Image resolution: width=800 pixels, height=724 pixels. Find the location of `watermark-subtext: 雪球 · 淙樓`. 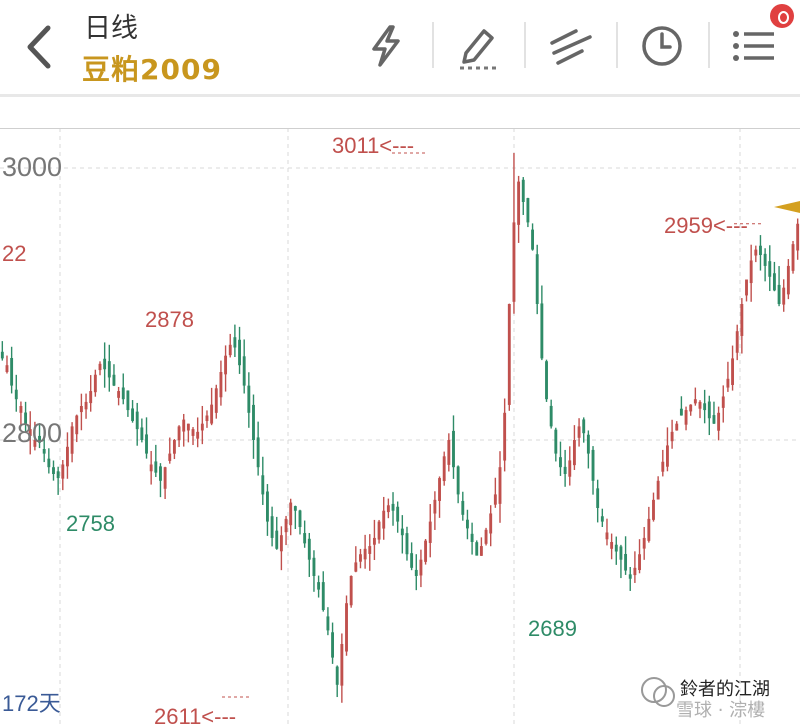

watermark-subtext: 雪球 · 淙樓 is located at coordinates (721, 710).